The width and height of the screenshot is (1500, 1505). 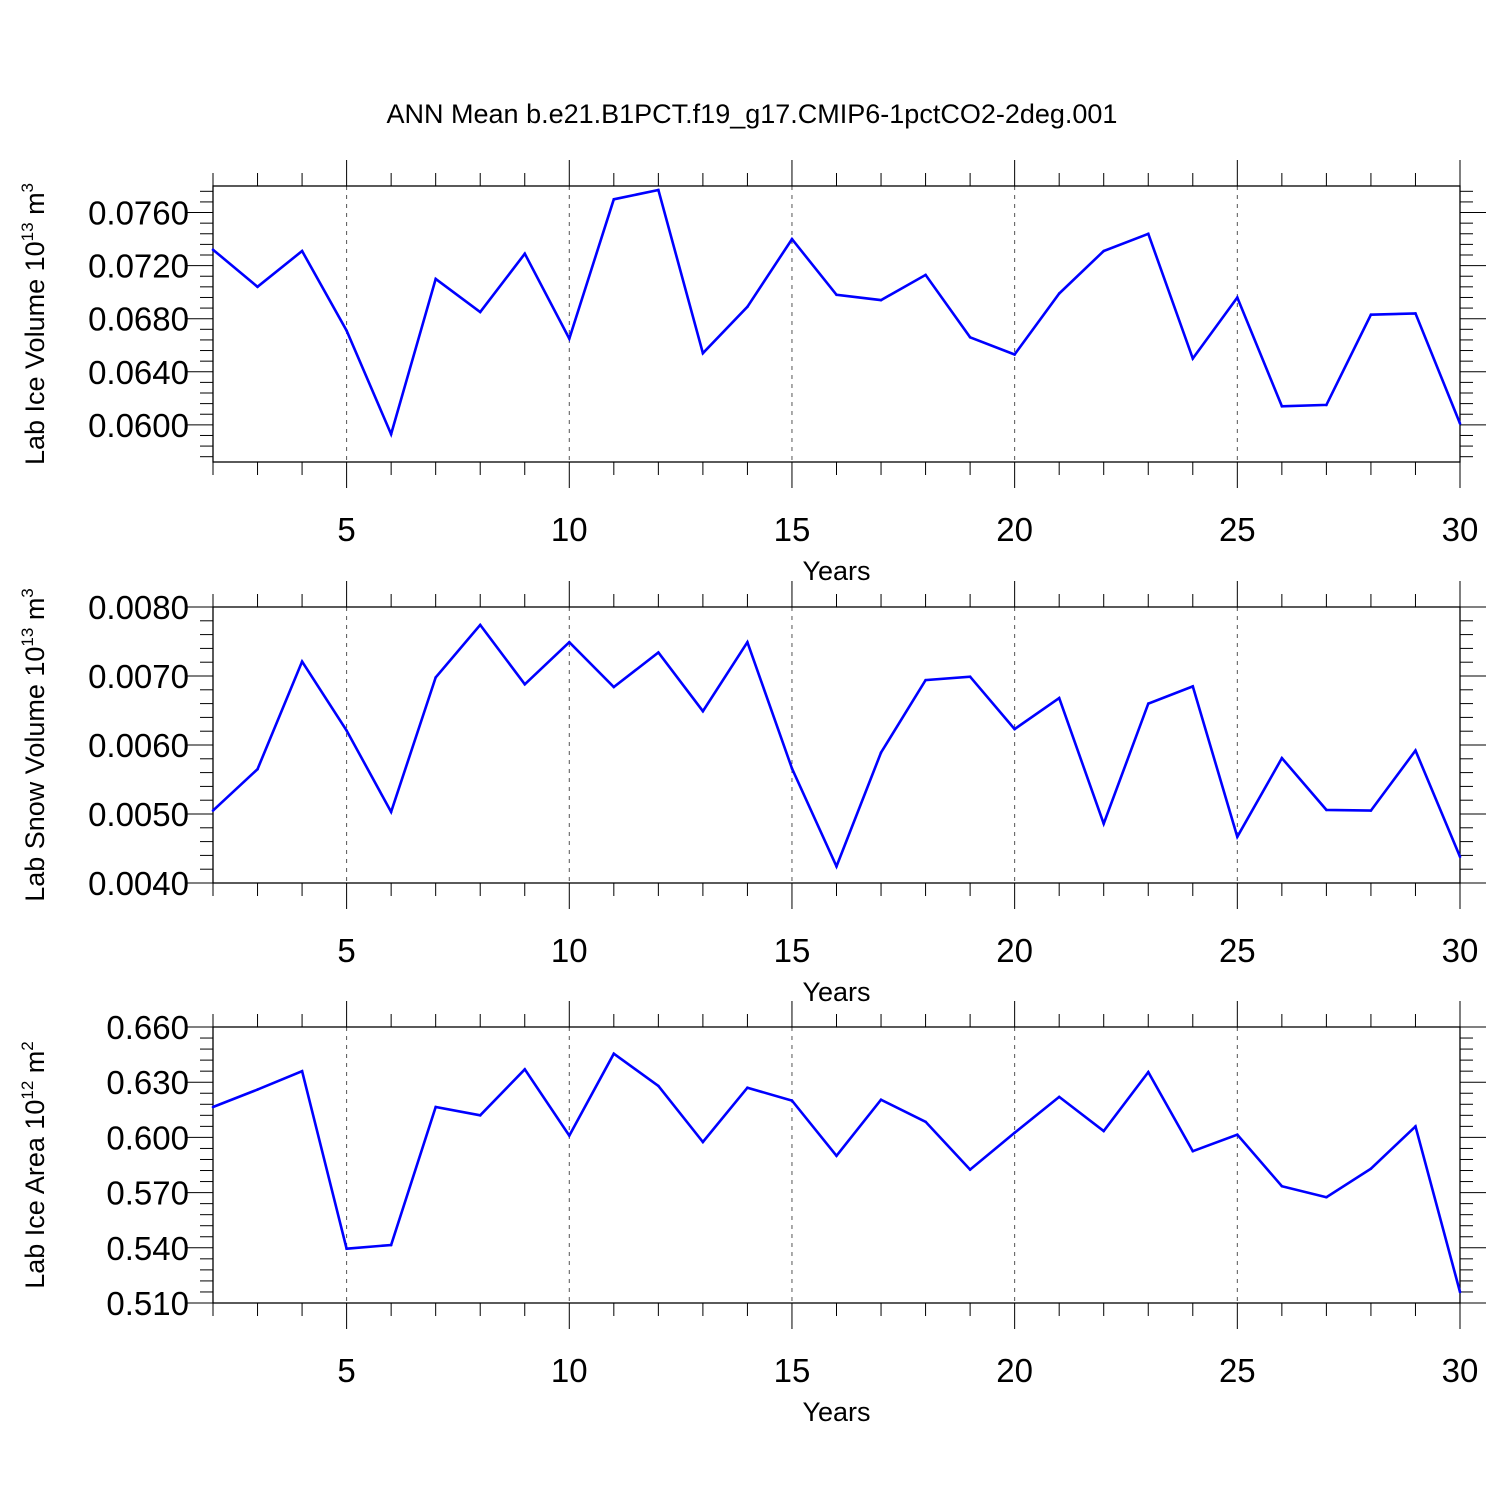 I want to click on y-tick-label: 0.0720, so click(x=138, y=266).